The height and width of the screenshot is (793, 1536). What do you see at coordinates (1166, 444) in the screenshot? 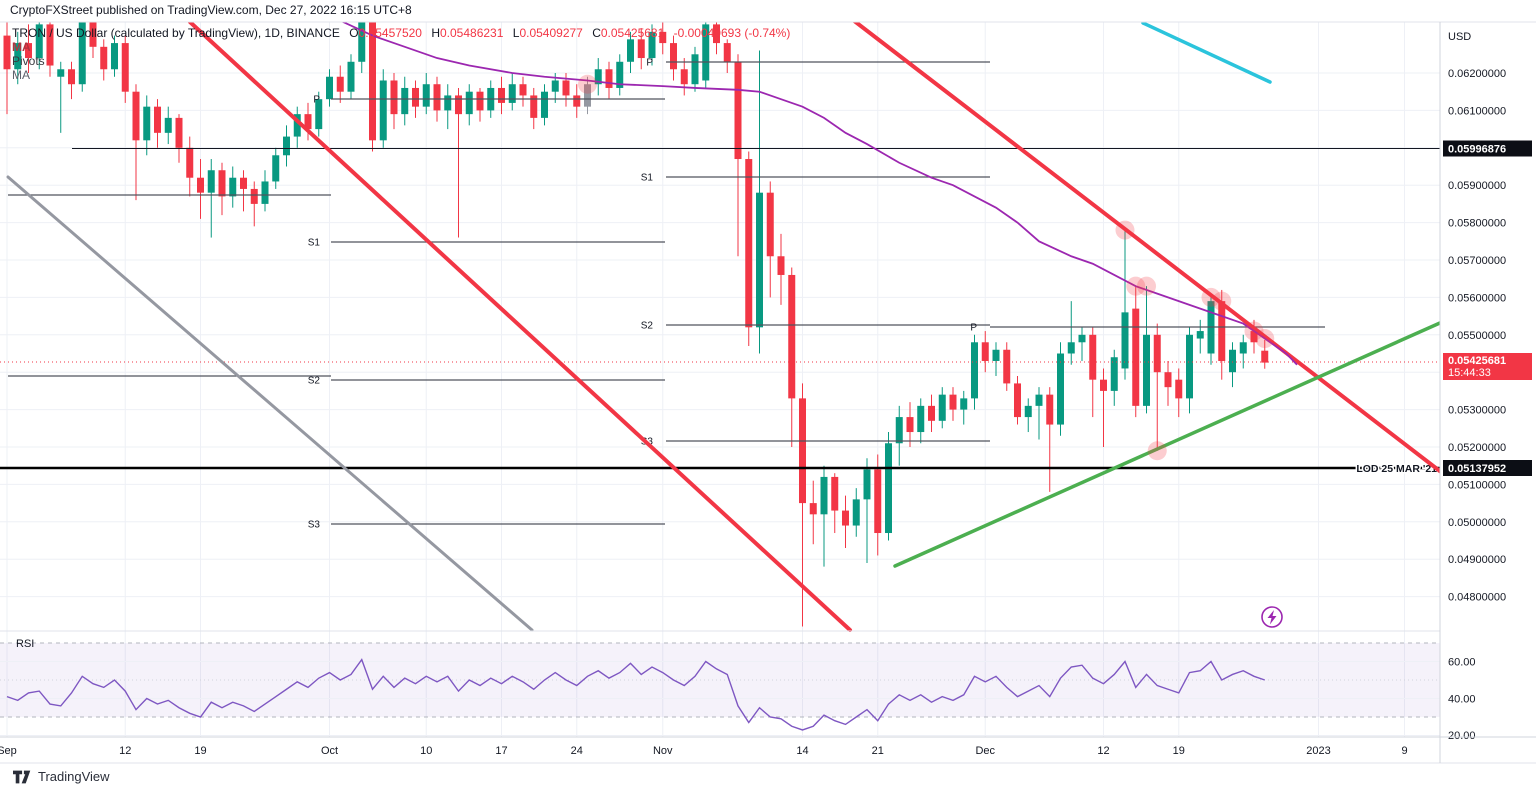
I see `uptrend-support` at bounding box center [1166, 444].